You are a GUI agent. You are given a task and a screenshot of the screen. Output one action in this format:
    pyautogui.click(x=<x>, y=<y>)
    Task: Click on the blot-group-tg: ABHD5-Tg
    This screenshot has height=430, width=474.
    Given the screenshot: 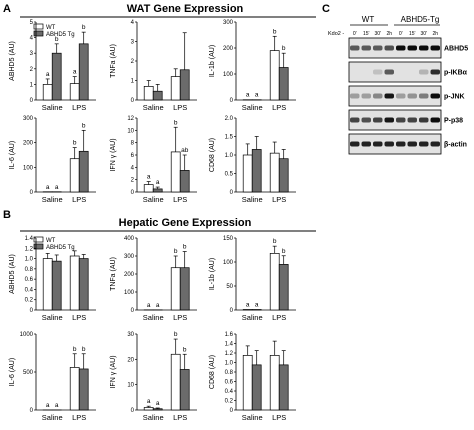 What is the action you would take?
    pyautogui.click(x=420, y=19)
    